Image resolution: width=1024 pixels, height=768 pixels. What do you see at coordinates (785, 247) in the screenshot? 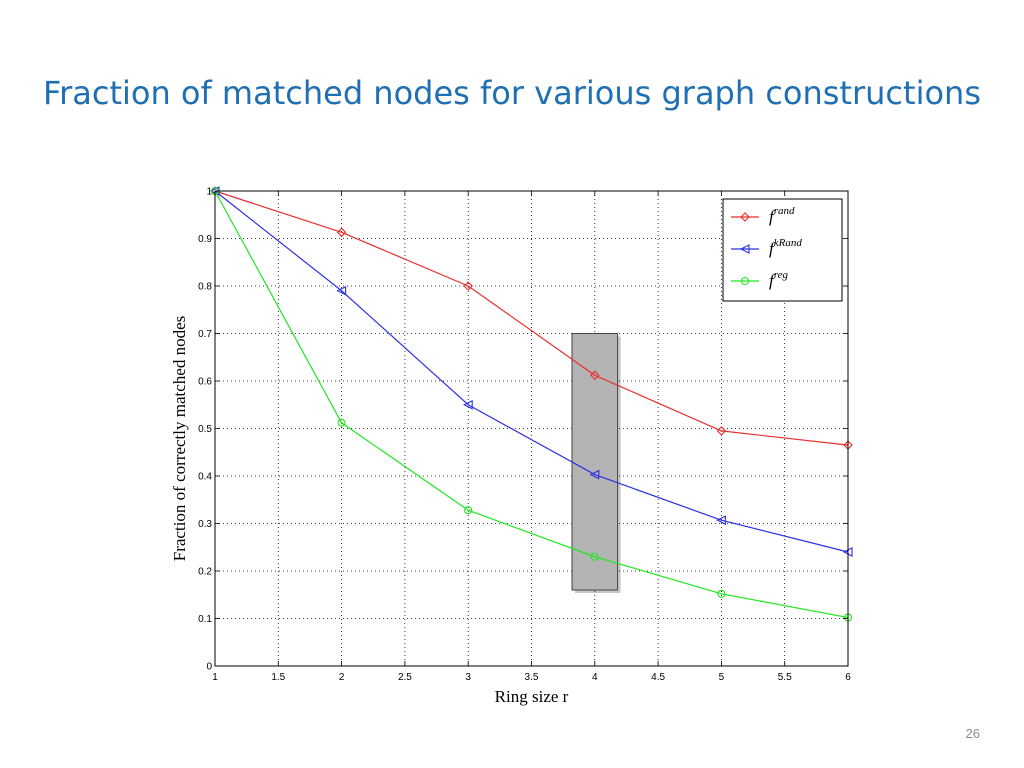
I see `legend-label: fkRand` at bounding box center [785, 247].